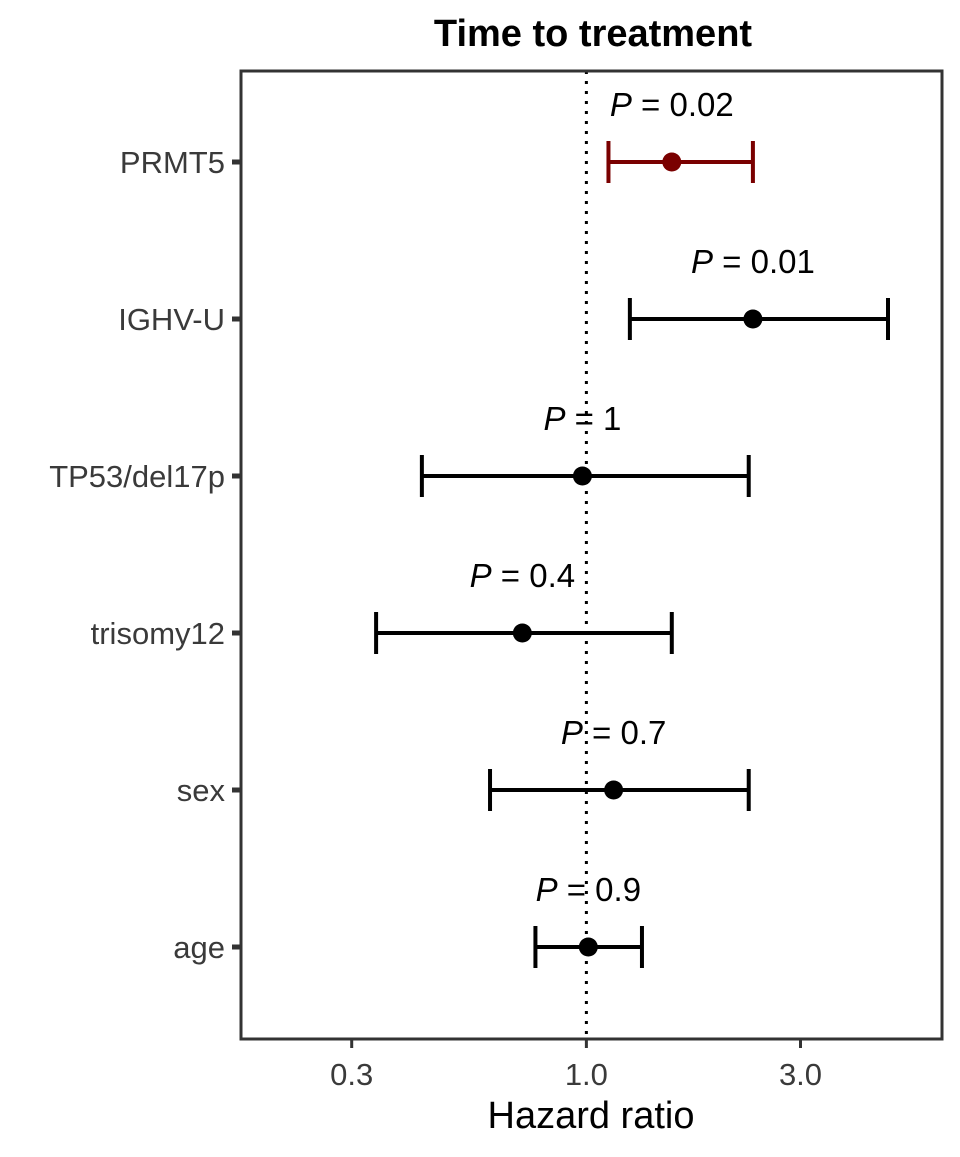 The width and height of the screenshot is (960, 1157). What do you see at coordinates (523, 575) in the screenshot?
I see `p-value-label: P = 0.4` at bounding box center [523, 575].